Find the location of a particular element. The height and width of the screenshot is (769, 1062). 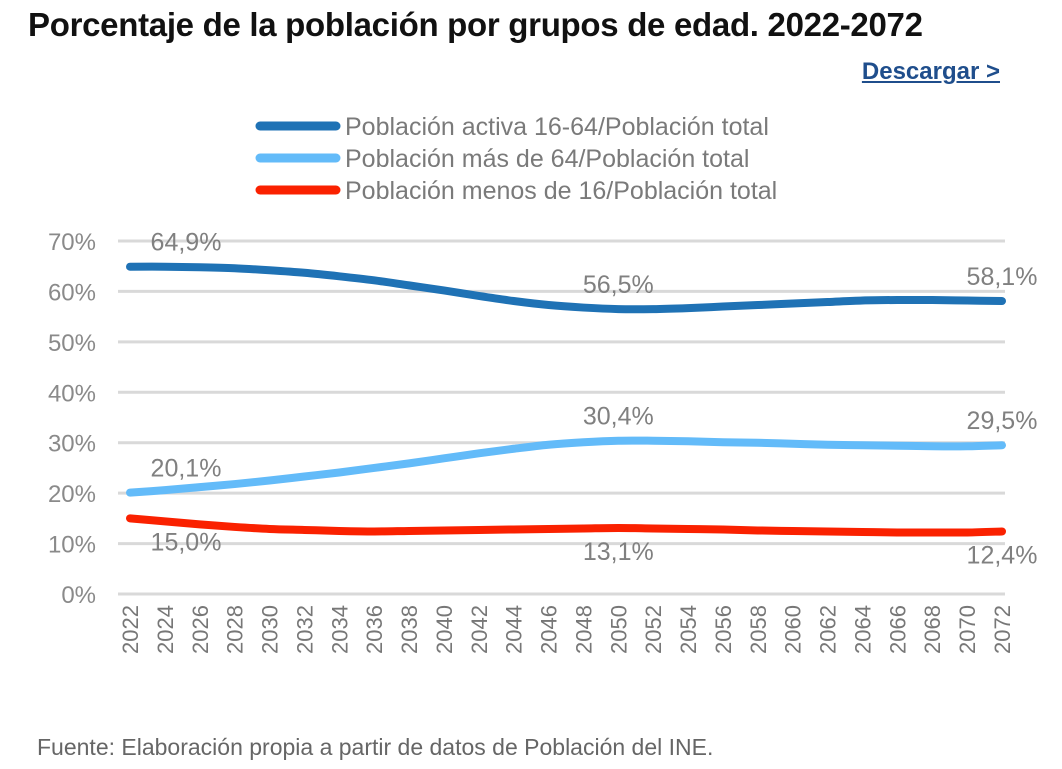

x-tick-label: 2050 is located at coordinates (618, 629).